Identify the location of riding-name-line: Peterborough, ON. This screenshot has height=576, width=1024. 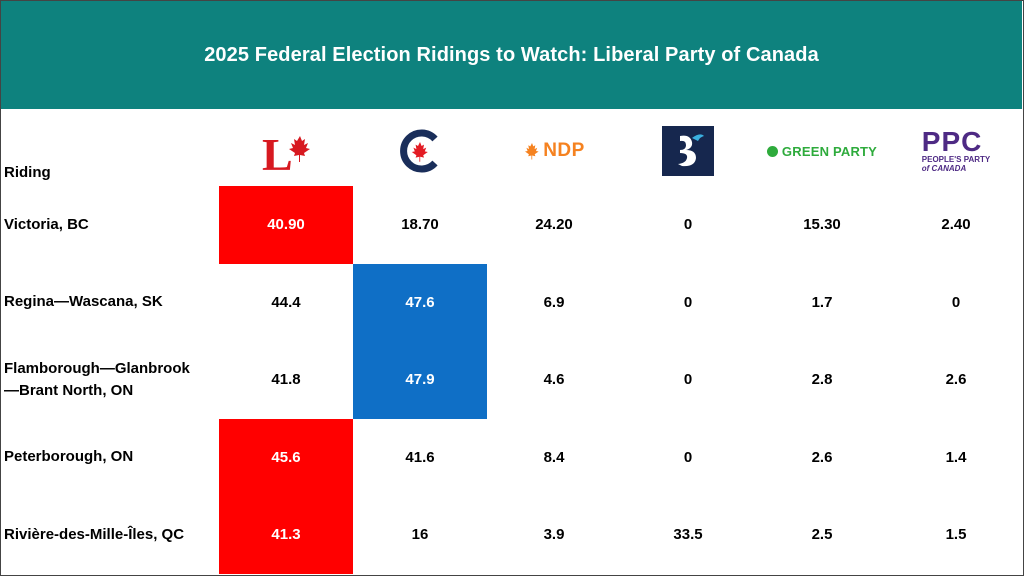
(69, 457).